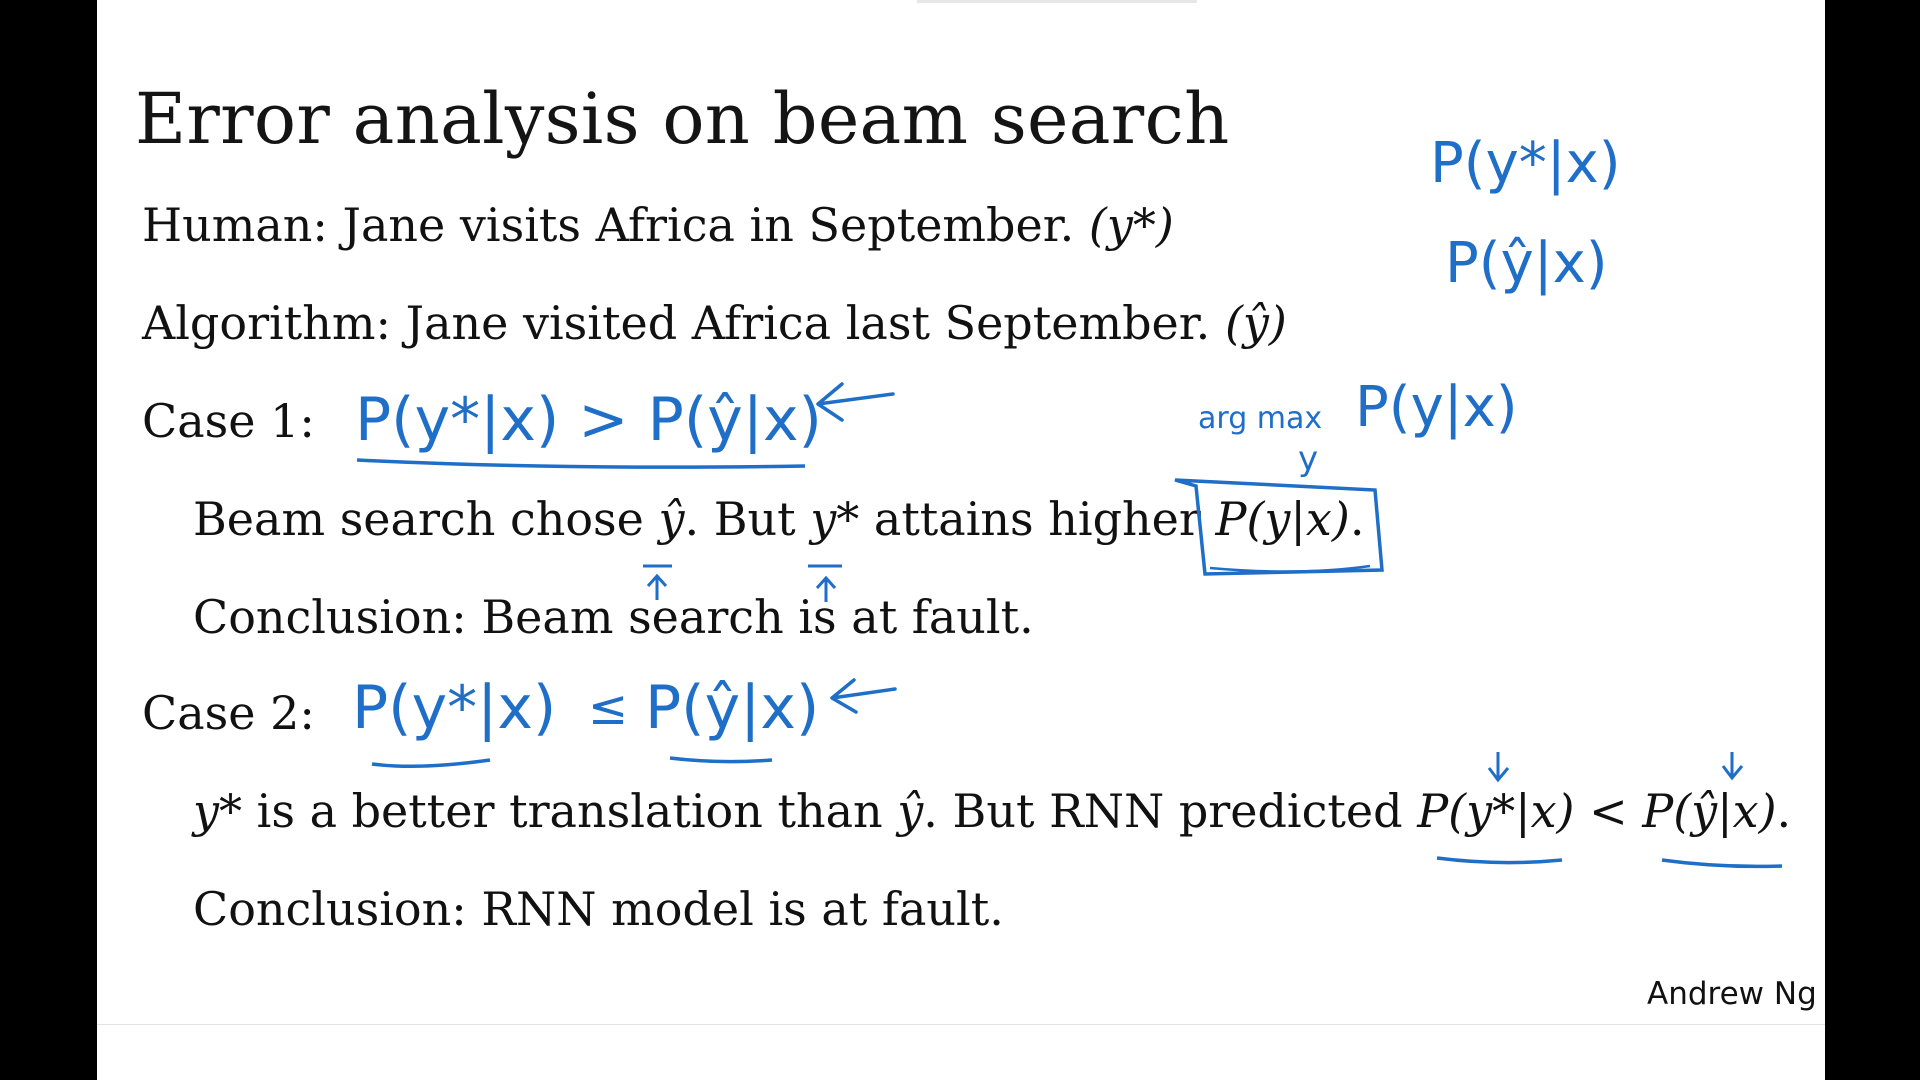 This screenshot has height=1080, width=1920. Describe the element at coordinates (228, 421) in the screenshot. I see `case1-label: Case 1:` at that location.